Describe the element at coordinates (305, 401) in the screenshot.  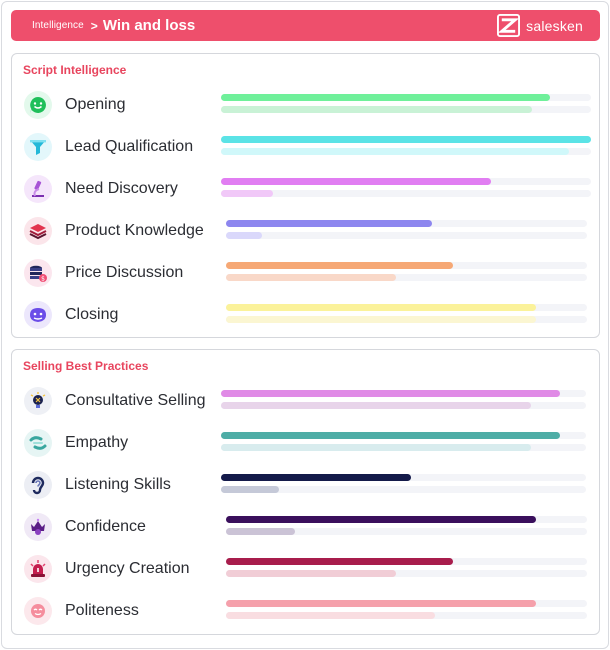
I see `metric-row-consultative-selling: Consultative Selling` at that location.